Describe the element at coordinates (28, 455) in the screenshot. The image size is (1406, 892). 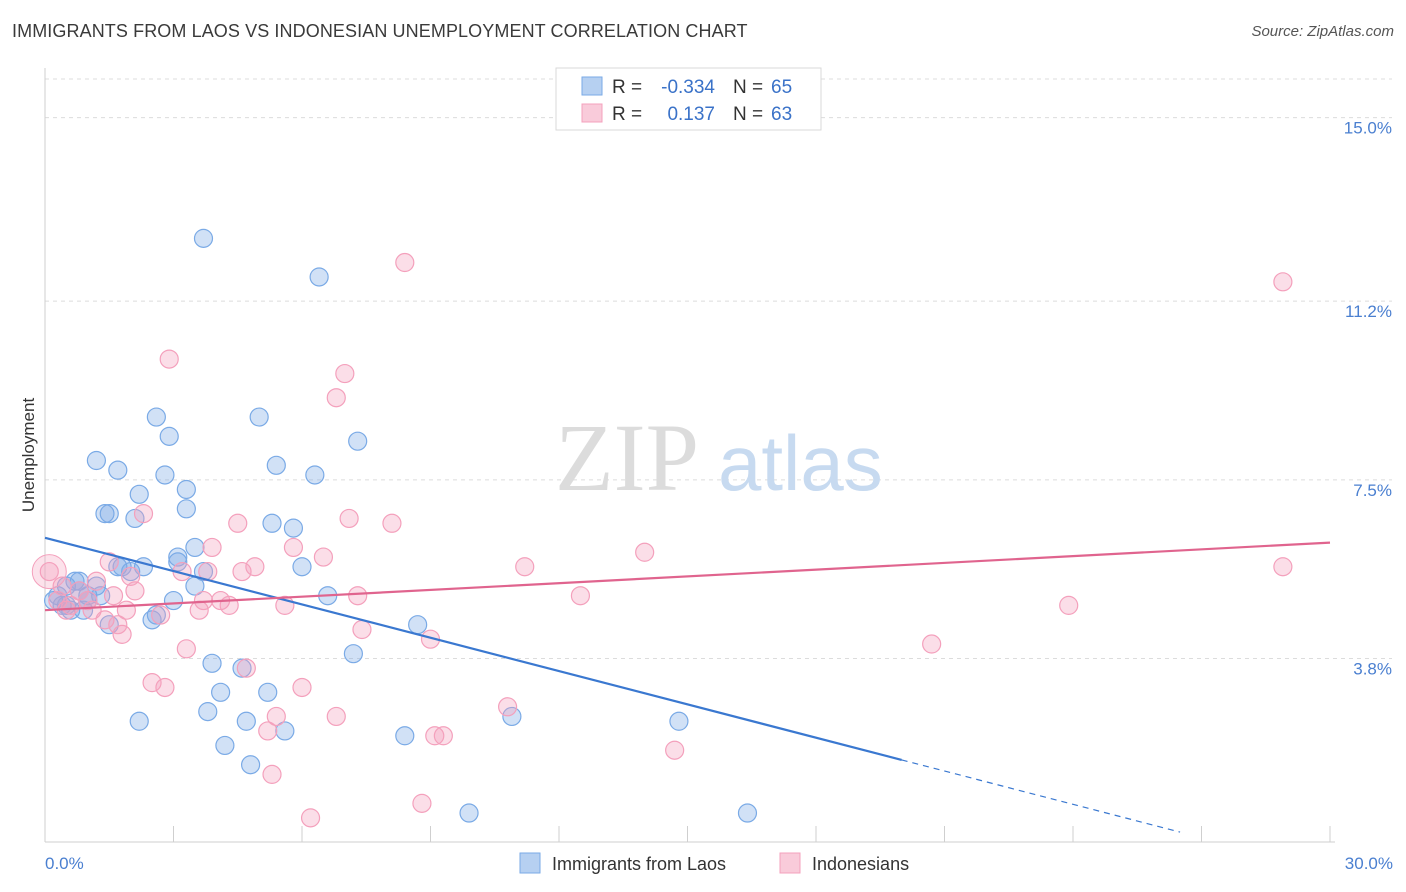
I see `y-axis-label: Unemployment` at that location.